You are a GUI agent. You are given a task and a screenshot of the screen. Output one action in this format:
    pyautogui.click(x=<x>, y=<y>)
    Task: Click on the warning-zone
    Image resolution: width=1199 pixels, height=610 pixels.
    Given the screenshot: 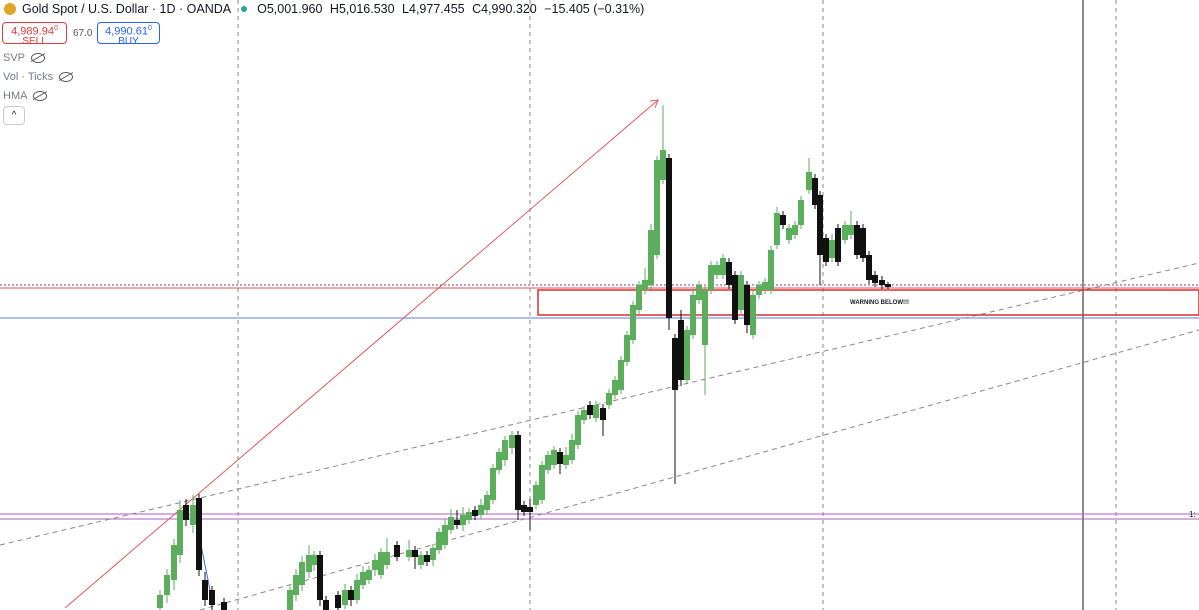 What is the action you would take?
    pyautogui.click(x=868, y=302)
    